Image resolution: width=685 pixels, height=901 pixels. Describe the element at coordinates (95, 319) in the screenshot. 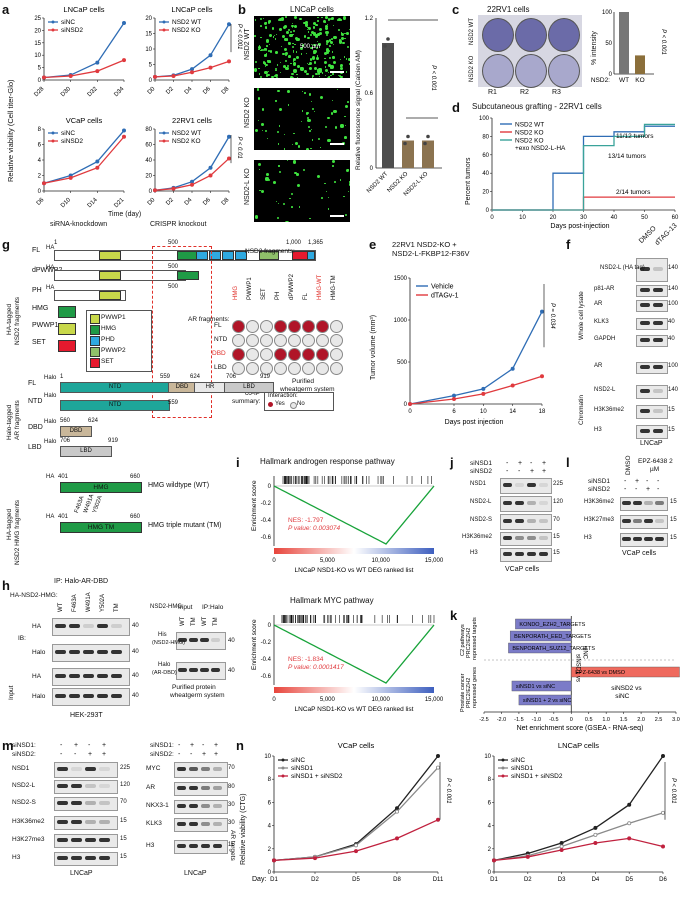

I see `g-legend-swatch` at that location.